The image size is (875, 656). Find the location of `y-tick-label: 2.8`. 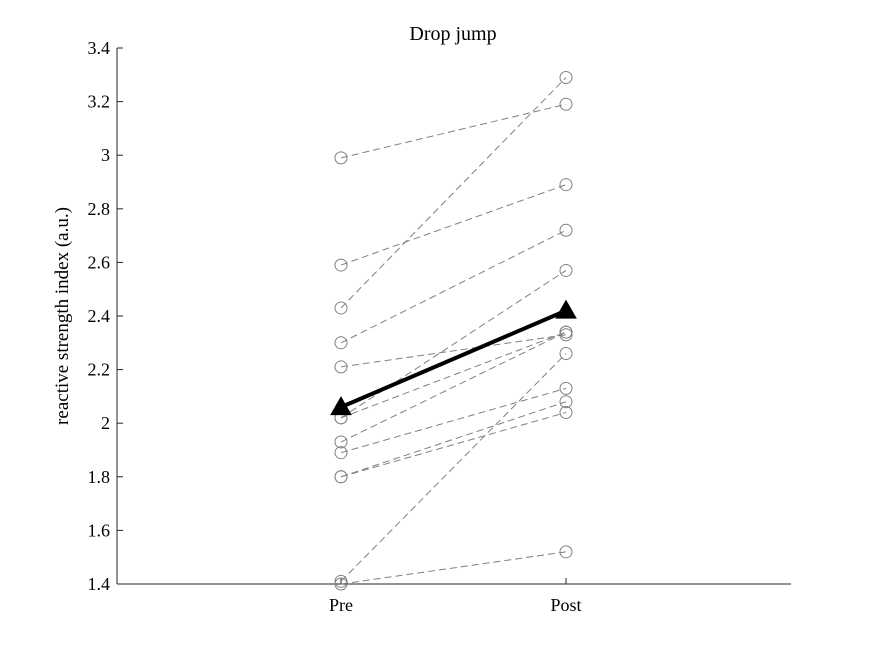

y-tick-label: 2.8 is located at coordinates (99, 209).